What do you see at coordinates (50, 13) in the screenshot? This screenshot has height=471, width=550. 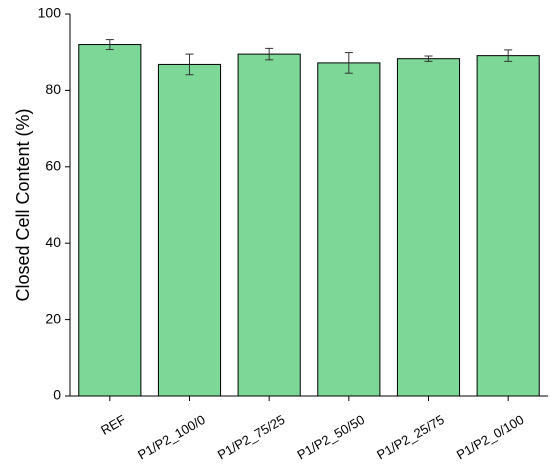 I see `y-tick-label: 100` at bounding box center [50, 13].